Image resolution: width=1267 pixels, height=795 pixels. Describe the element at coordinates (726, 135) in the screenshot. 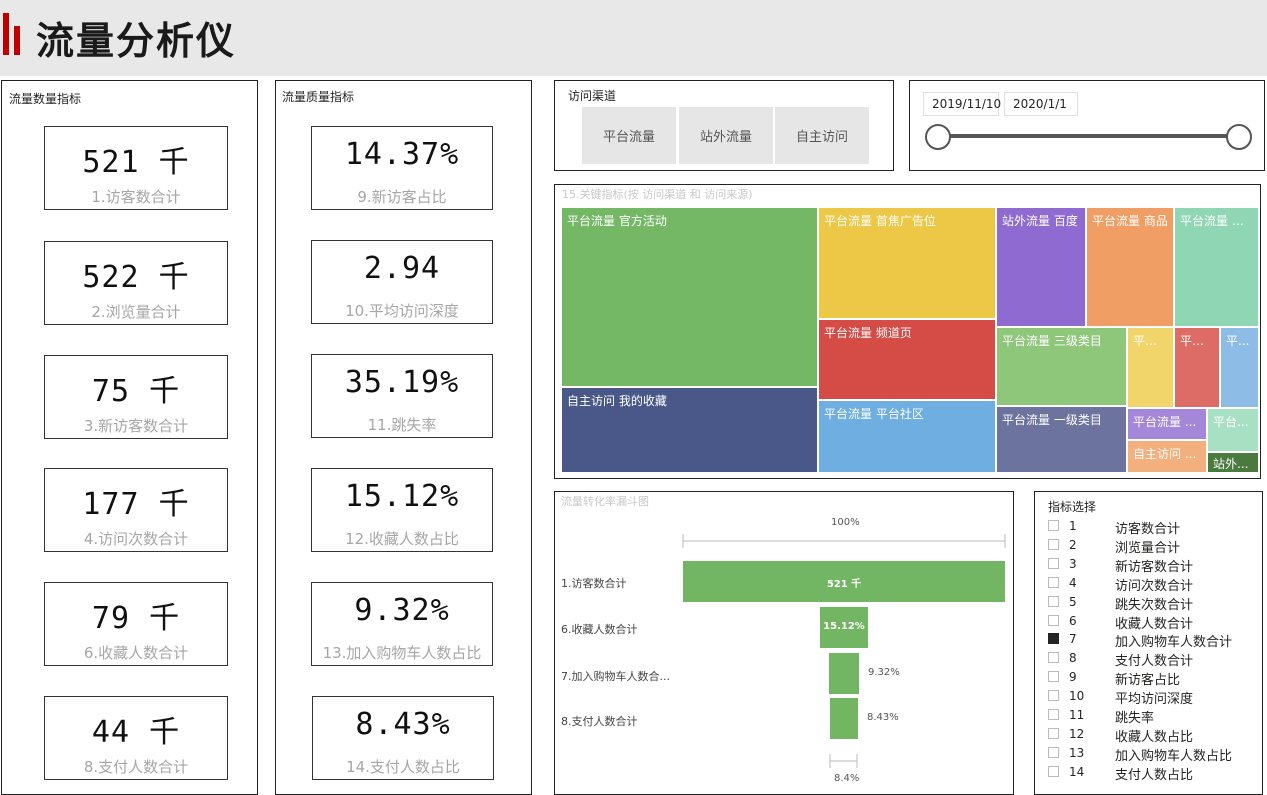

I see `channel-option-external: 站外流量` at that location.